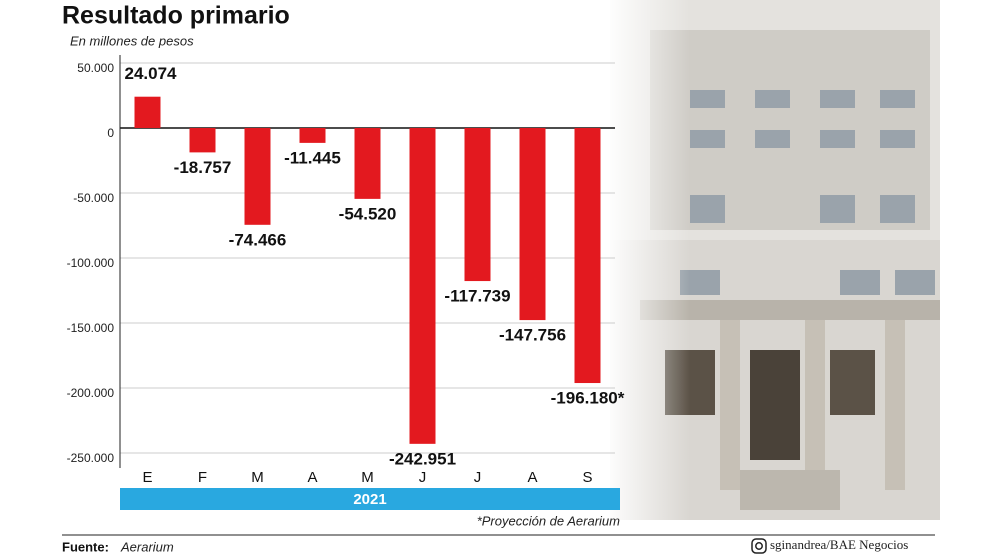 Image resolution: width=992 pixels, height=558 pixels. I want to click on y-tick-label: -50.000, so click(93, 198).